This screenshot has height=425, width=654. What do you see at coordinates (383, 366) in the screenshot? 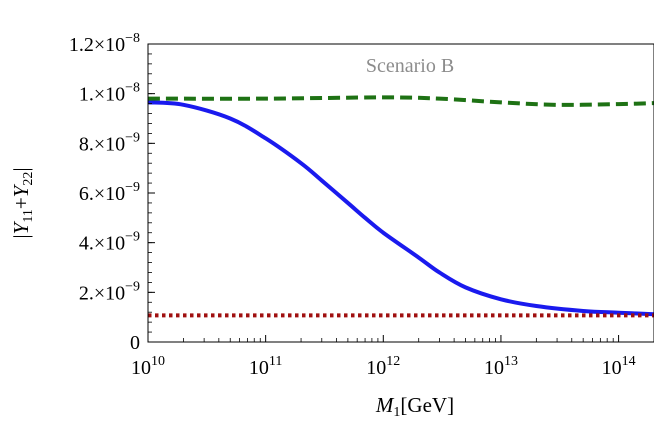
I see `x-tick-label-2: 1012` at bounding box center [383, 366].